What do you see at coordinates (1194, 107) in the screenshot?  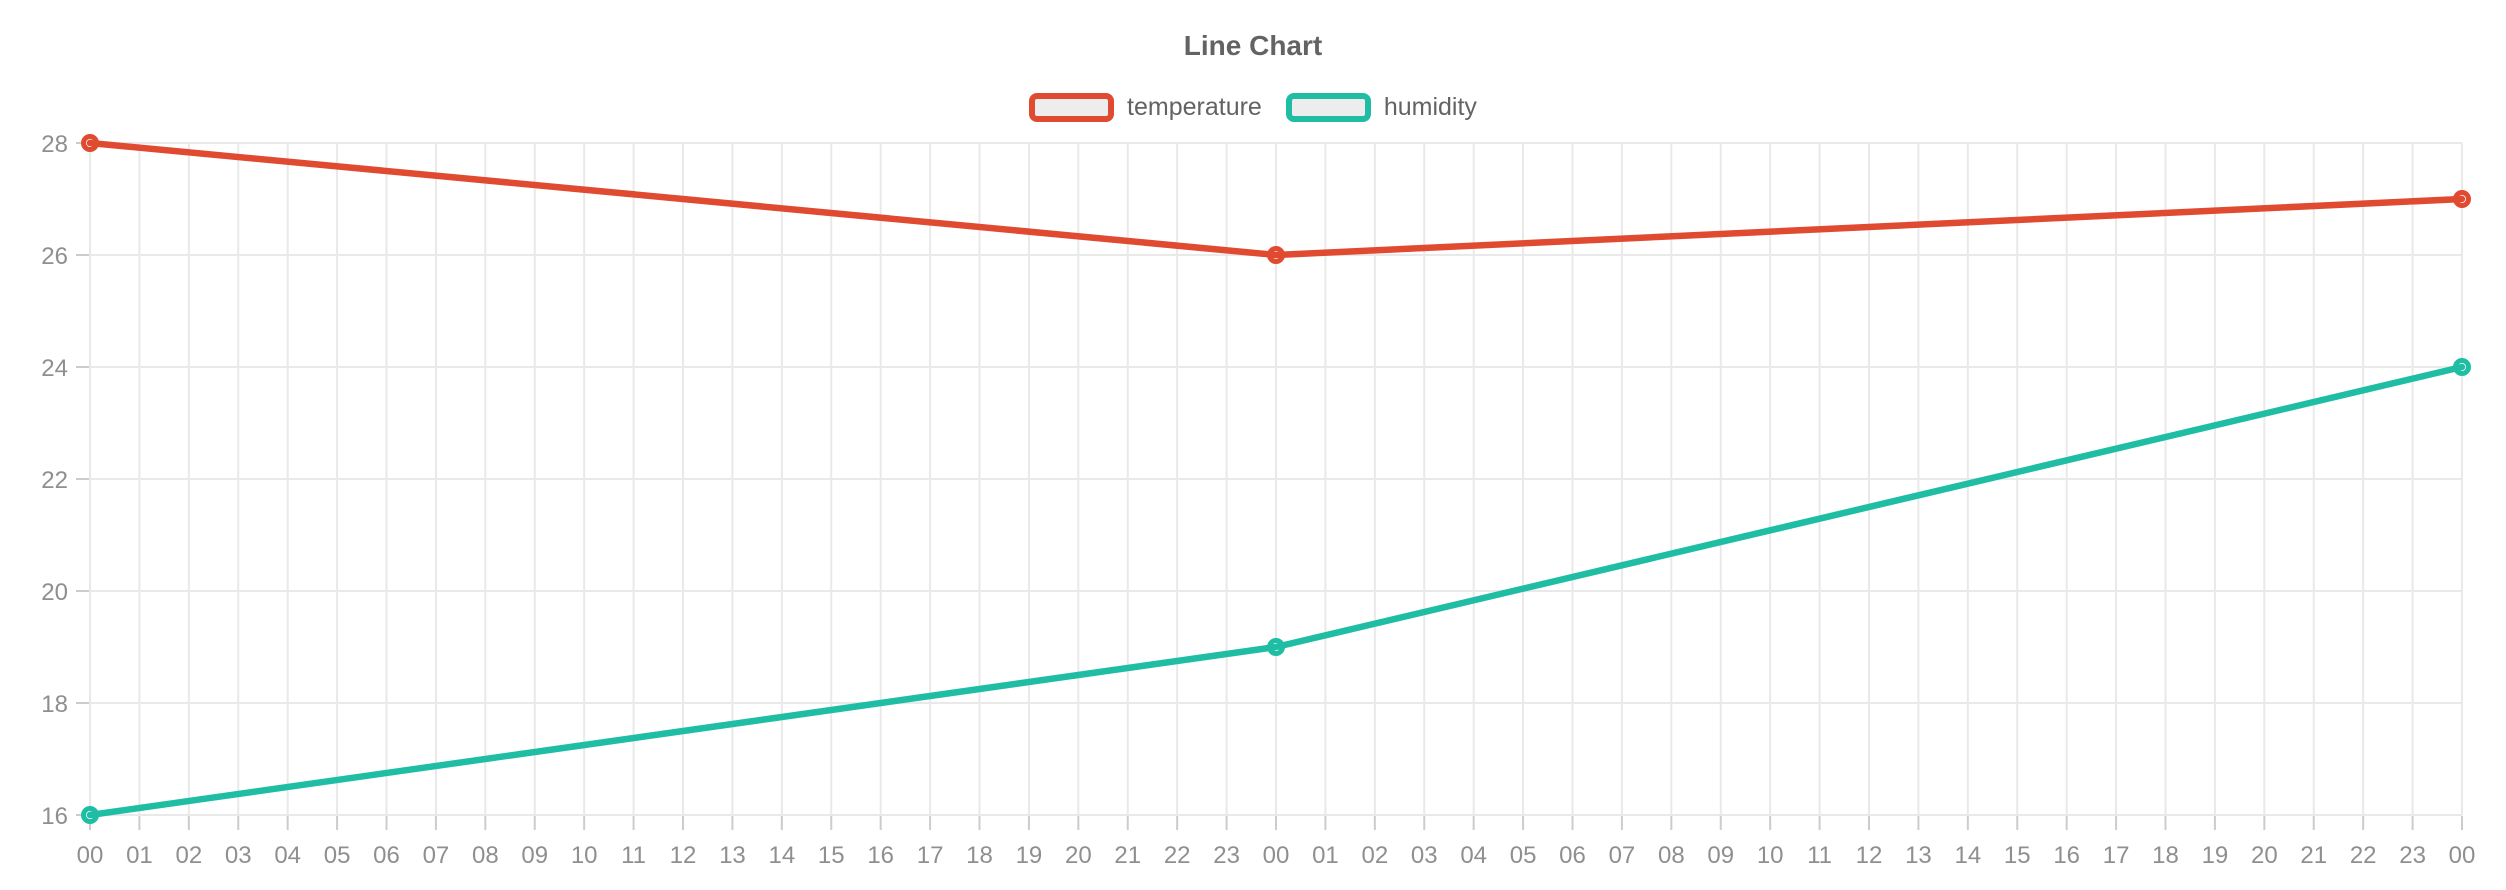 I see `legend-label-temperature: temperature` at bounding box center [1194, 107].